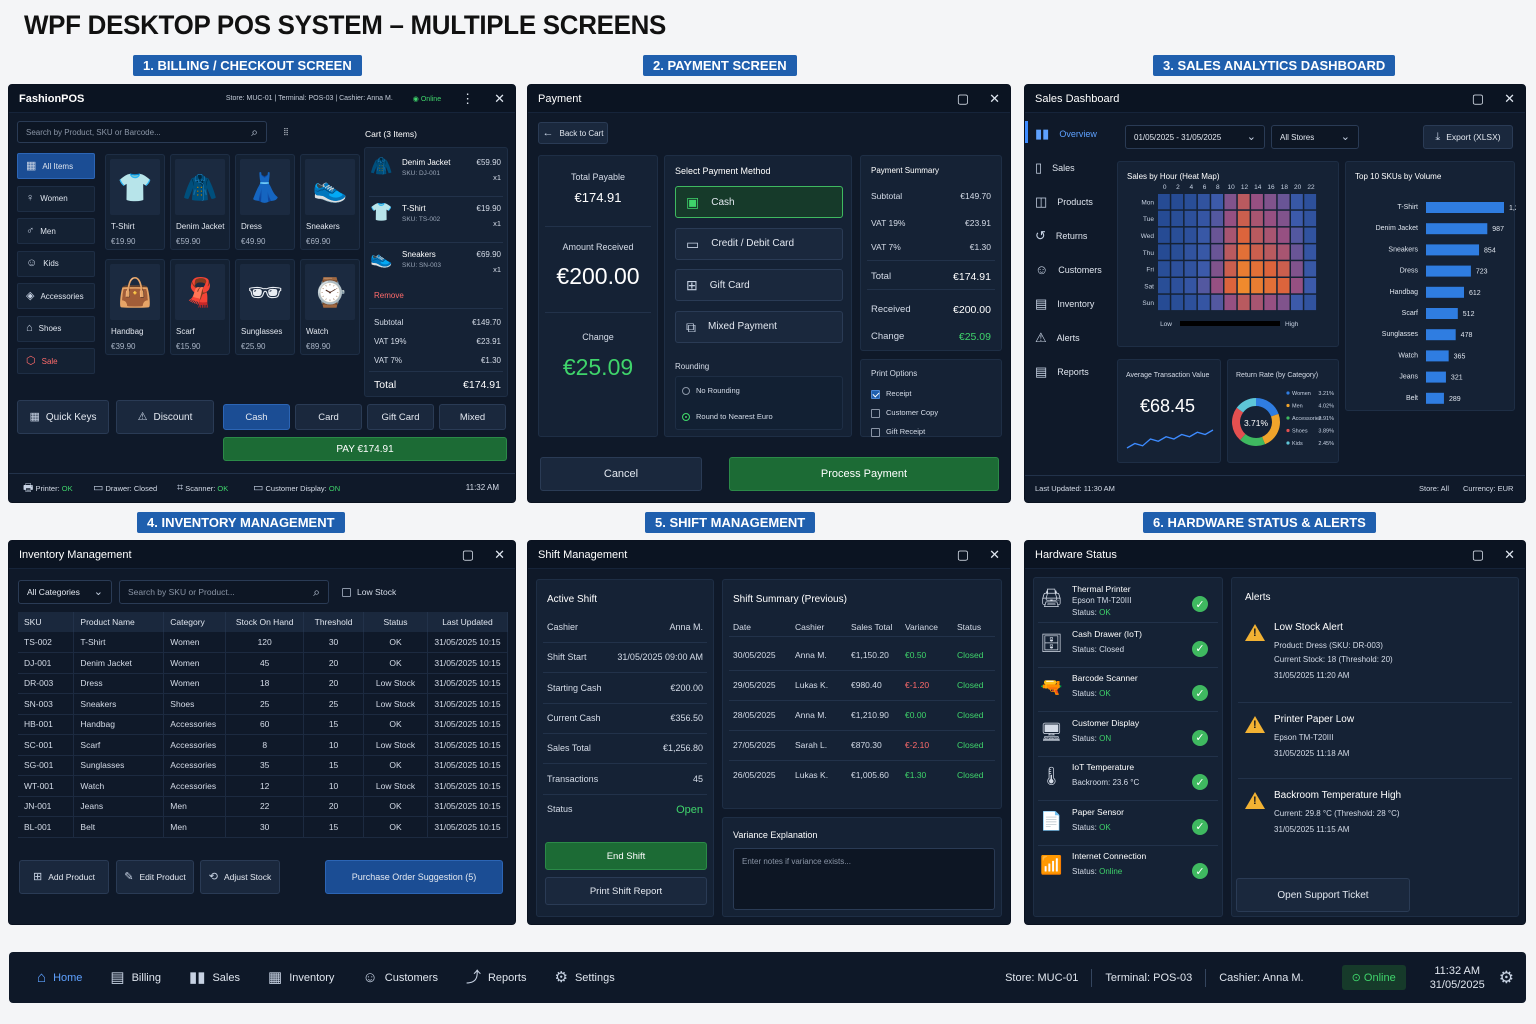 The height and width of the screenshot is (1024, 1536). Describe the element at coordinates (195, 622) in the screenshot. I see `column-header: Category` at that location.